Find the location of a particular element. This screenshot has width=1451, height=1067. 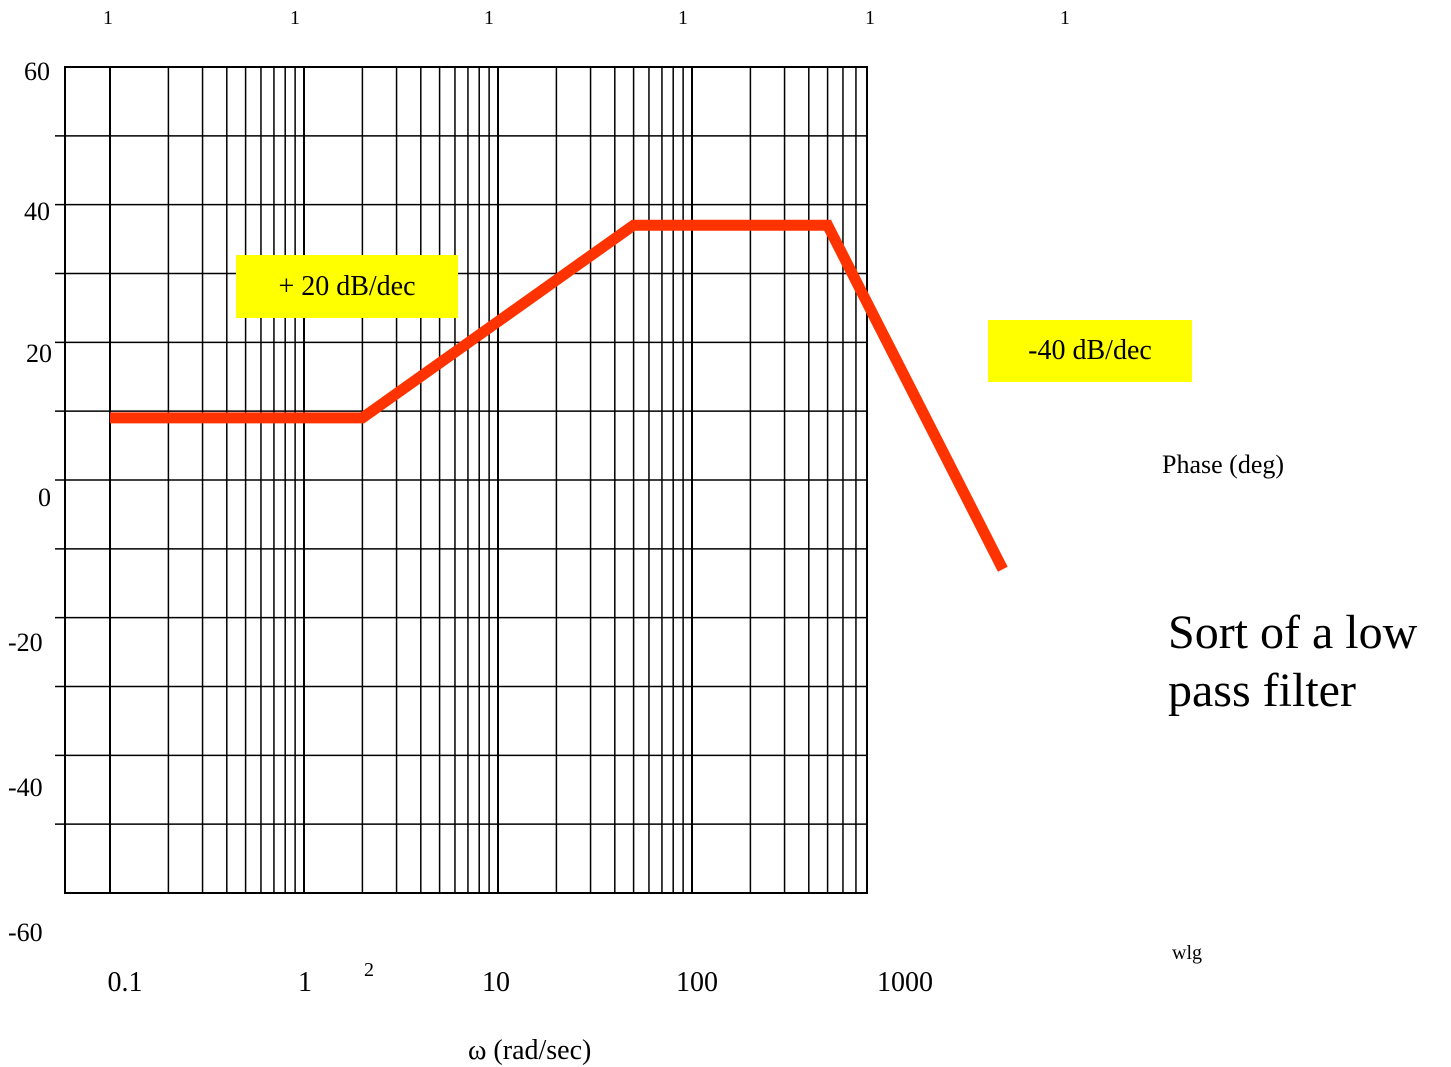

x-axis-title: ω (rad/sec) is located at coordinates (530, 1050).